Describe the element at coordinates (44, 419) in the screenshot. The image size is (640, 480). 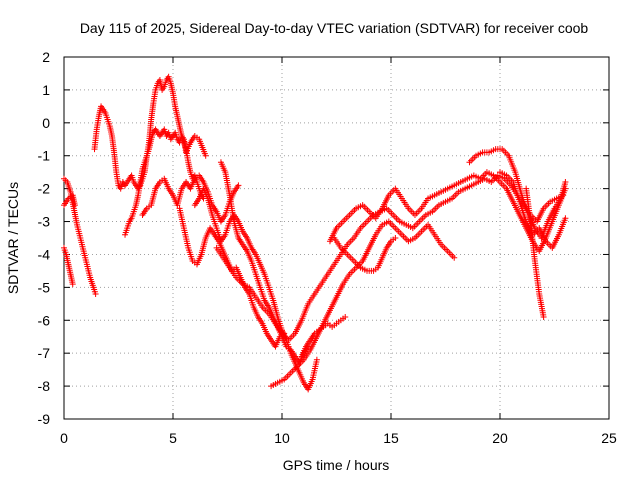
I see `y-tick-label: -9` at that location.